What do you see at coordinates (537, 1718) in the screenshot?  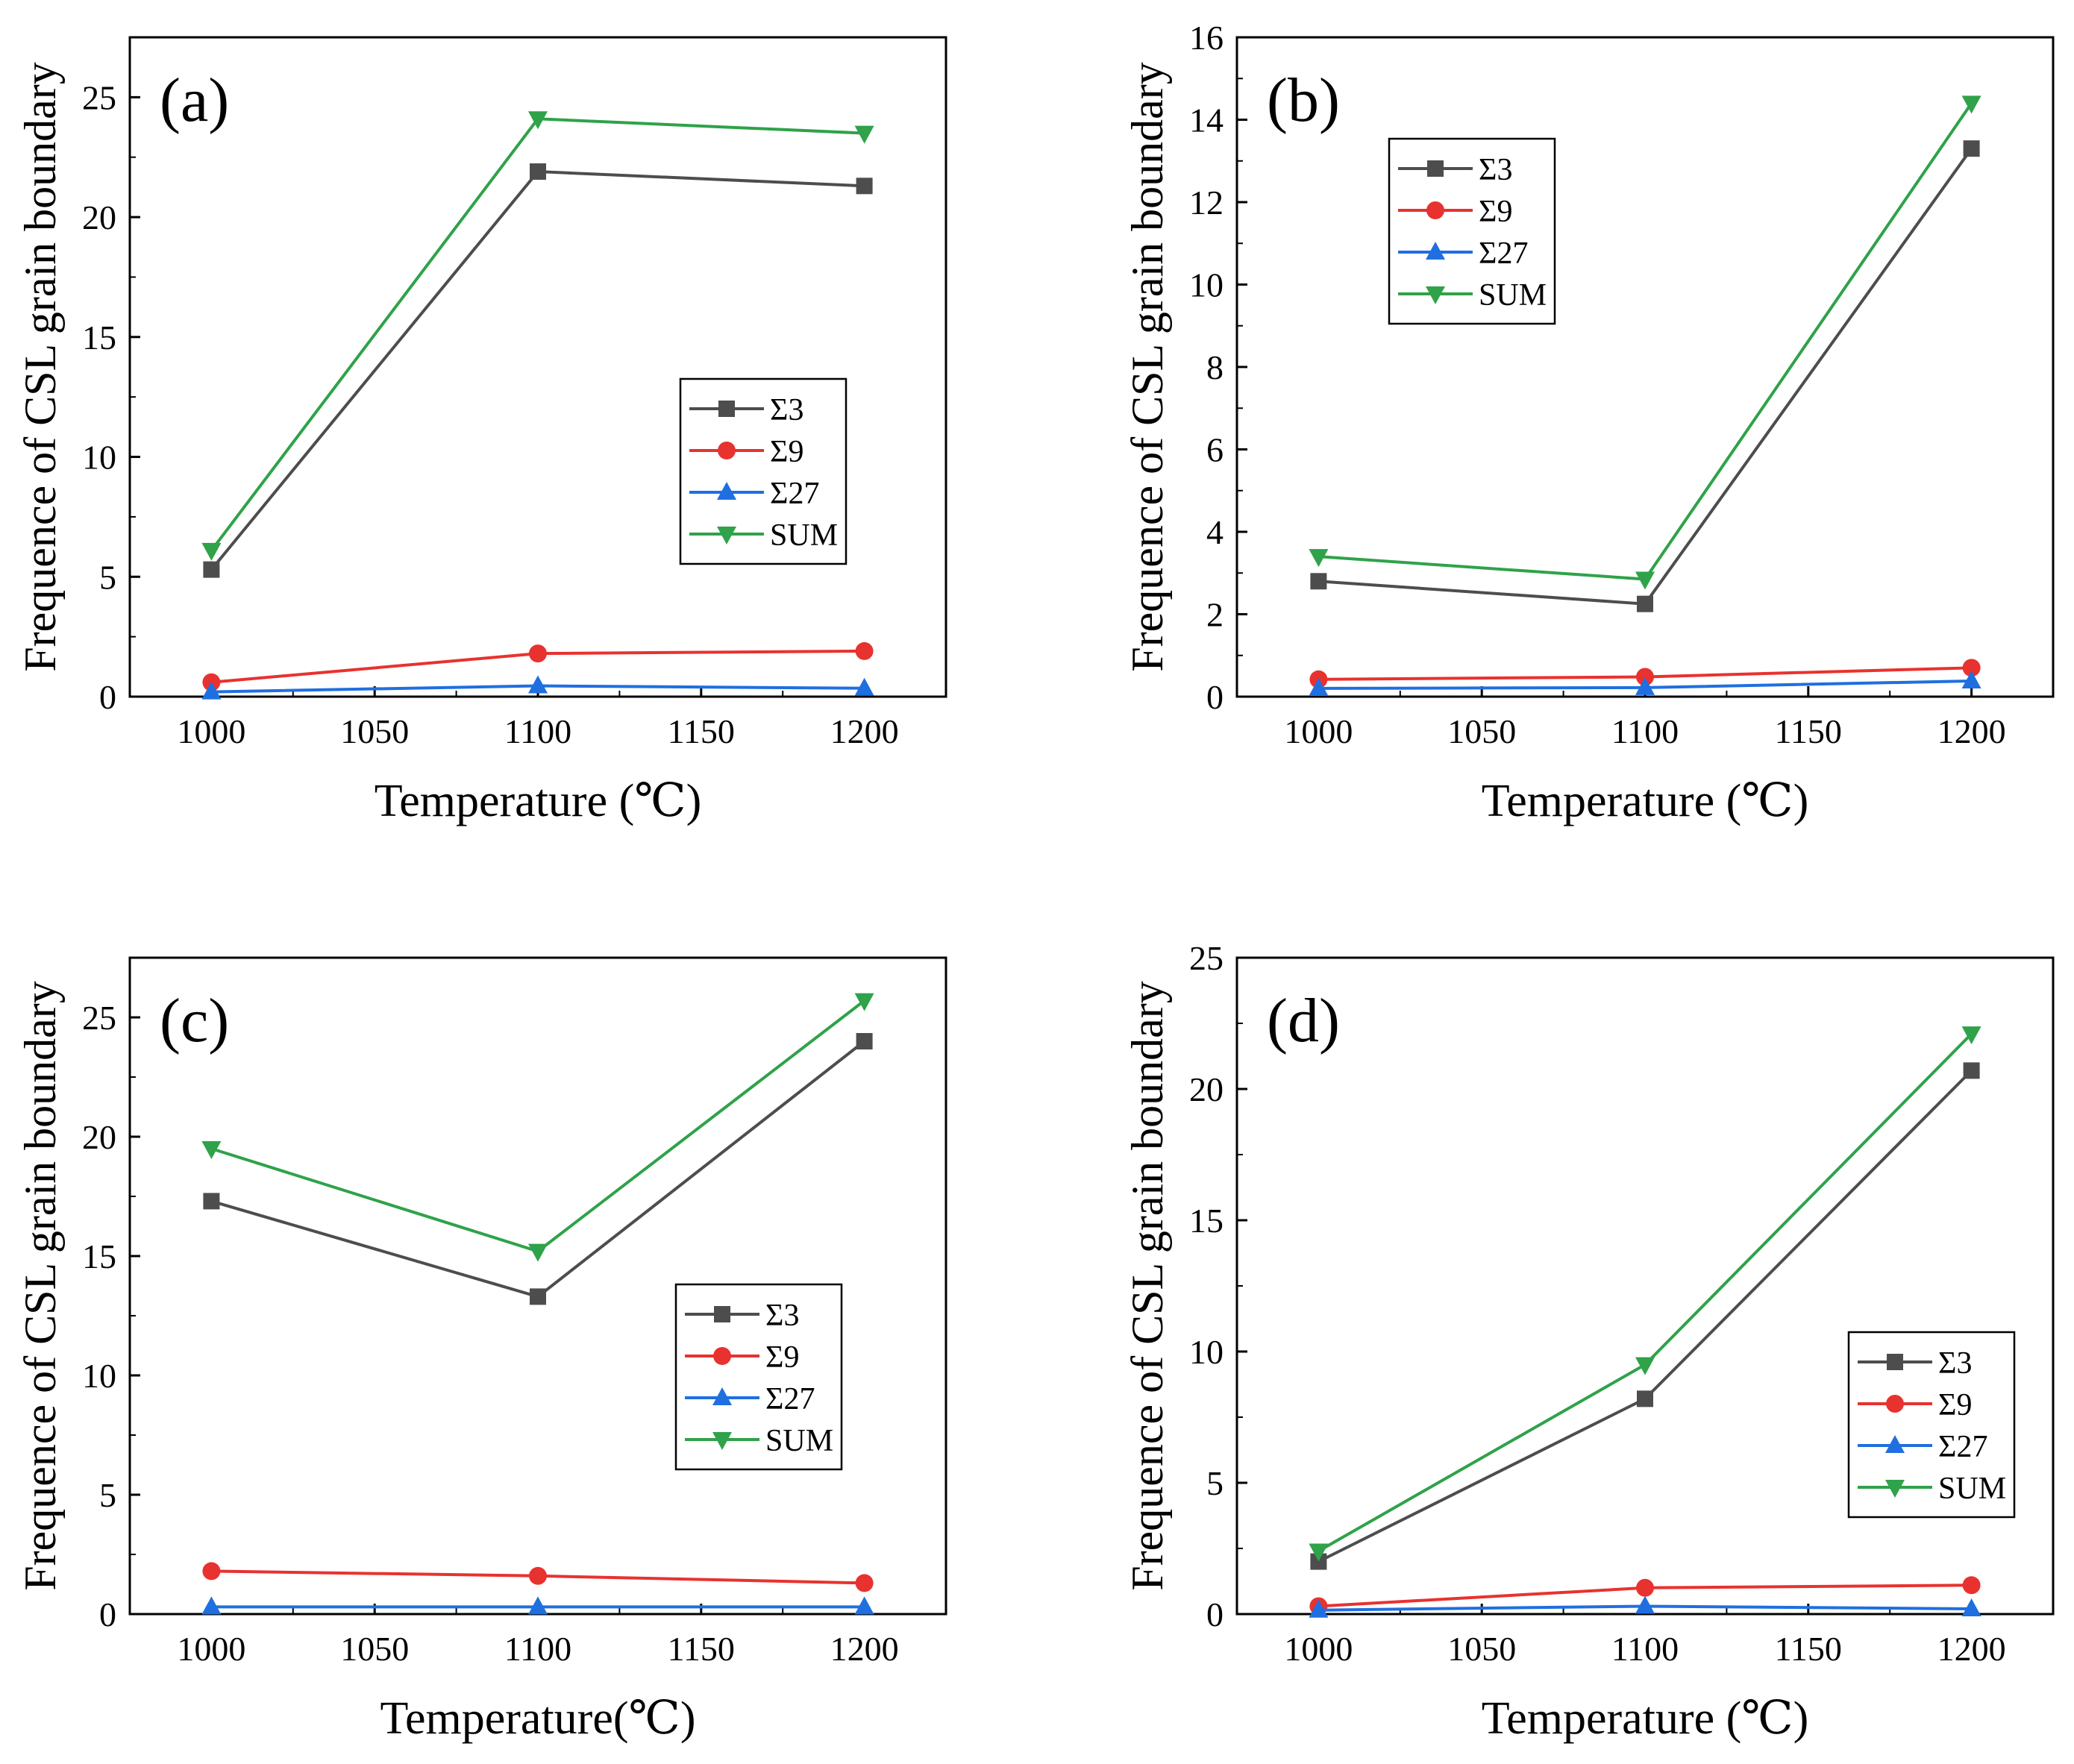 I see `x-axis-title: Temperature(℃)` at bounding box center [537, 1718].